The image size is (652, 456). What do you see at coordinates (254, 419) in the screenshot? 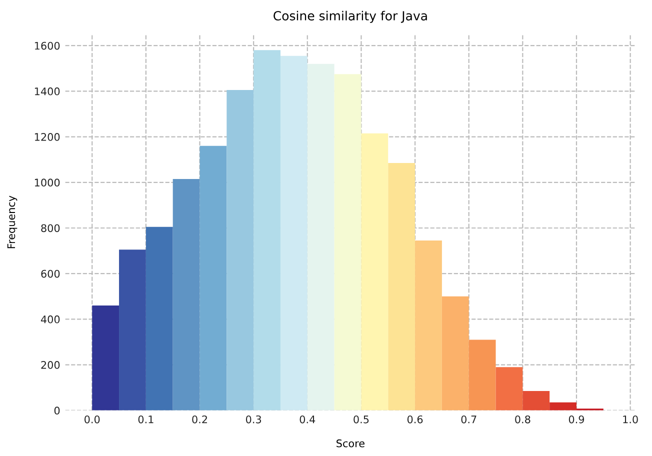
I see `x-tick-label: 0.3` at bounding box center [254, 419].